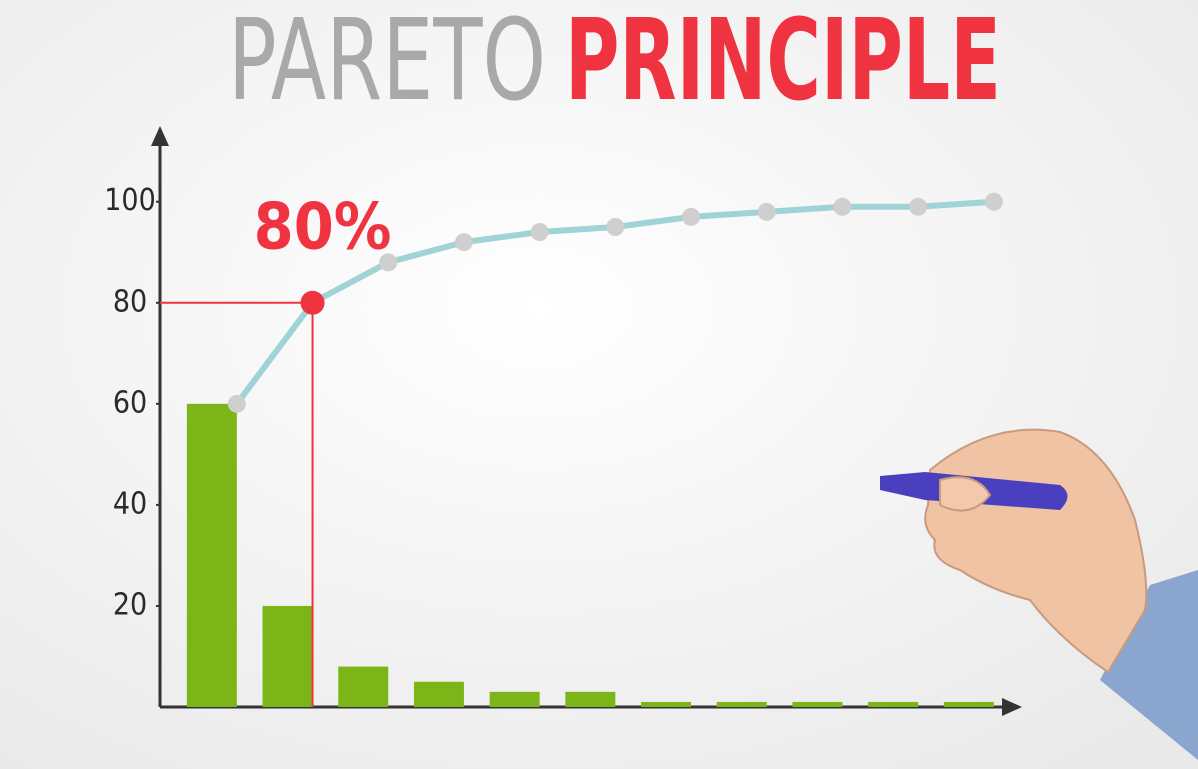 The height and width of the screenshot is (769, 1198). Describe the element at coordinates (312, 302) in the screenshot. I see `highlight-point` at that location.